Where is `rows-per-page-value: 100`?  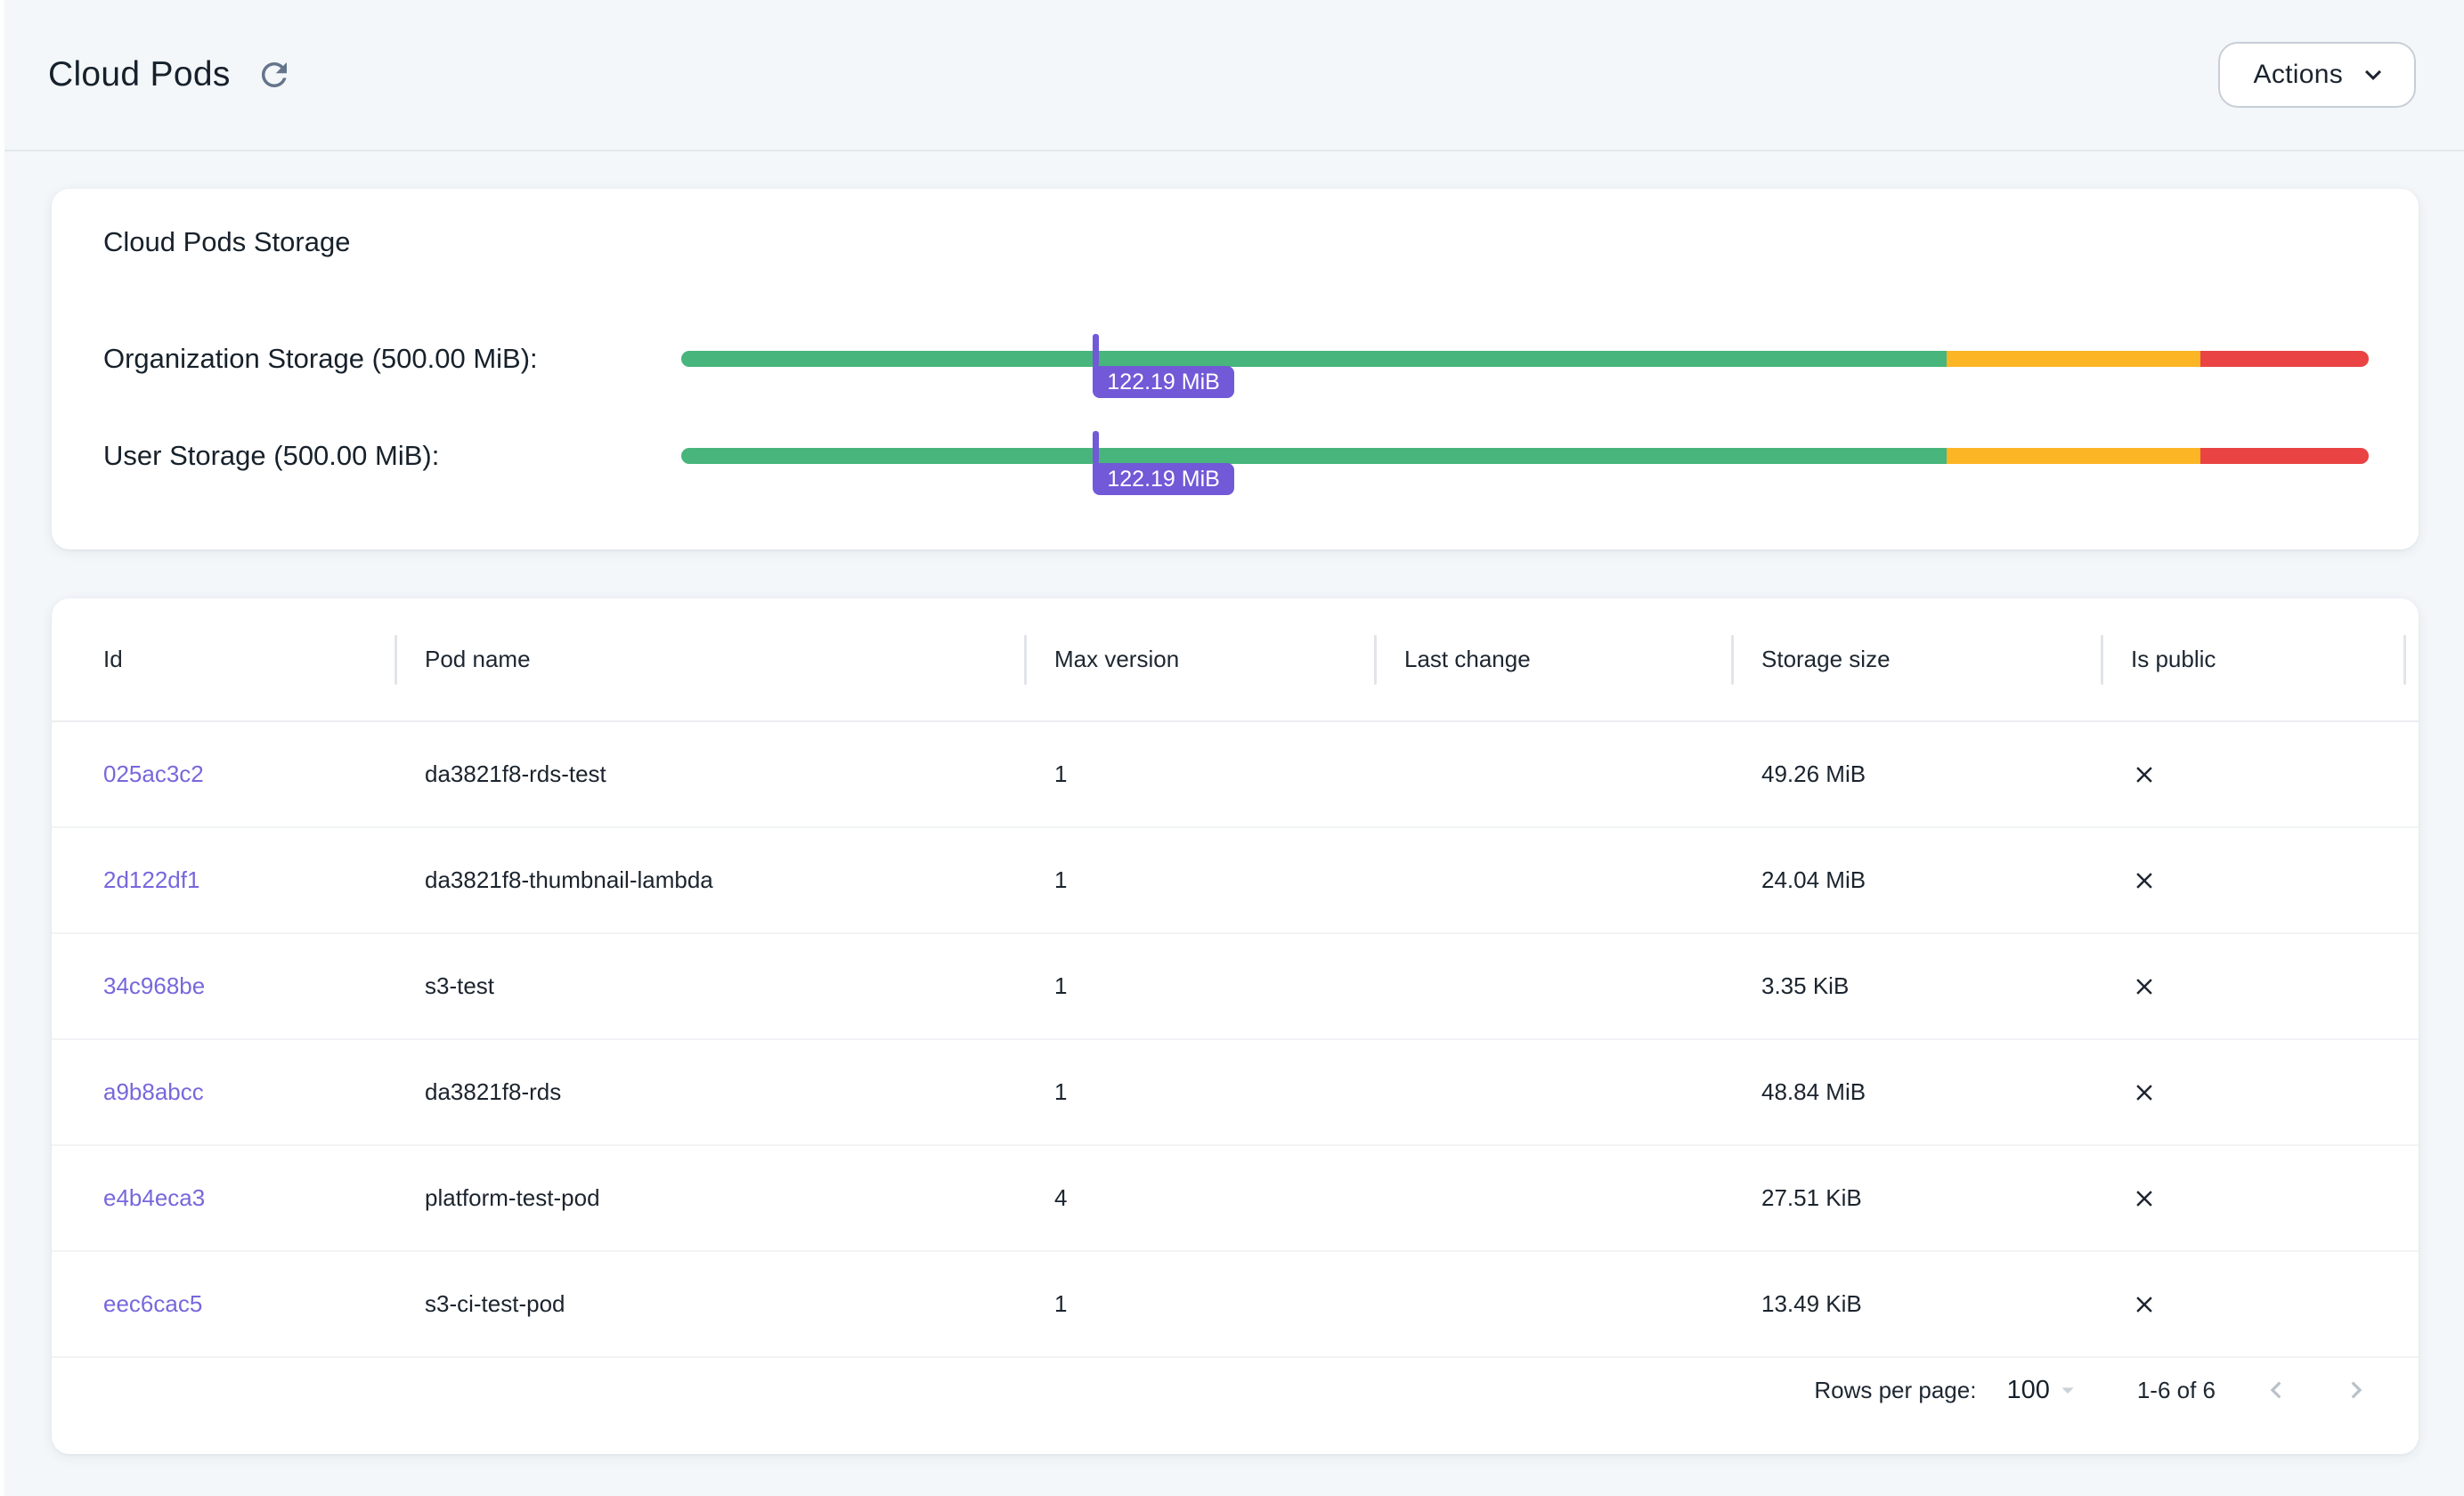
rows-per-page-value: 100 is located at coordinates (2028, 1389).